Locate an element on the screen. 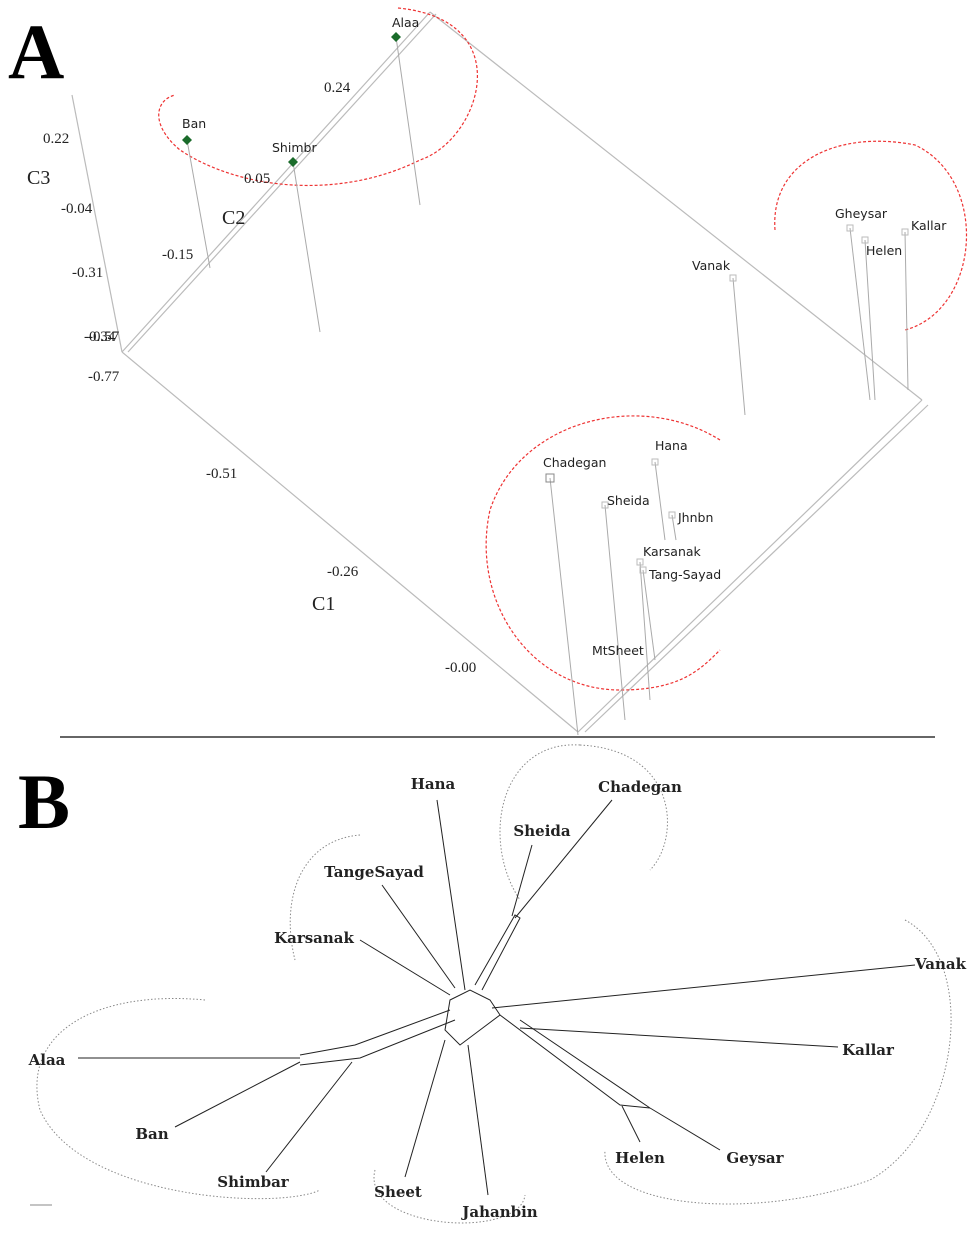 Image resolution: width=977 pixels, height=1236 pixels. tick-label: -0.04 is located at coordinates (77, 209).